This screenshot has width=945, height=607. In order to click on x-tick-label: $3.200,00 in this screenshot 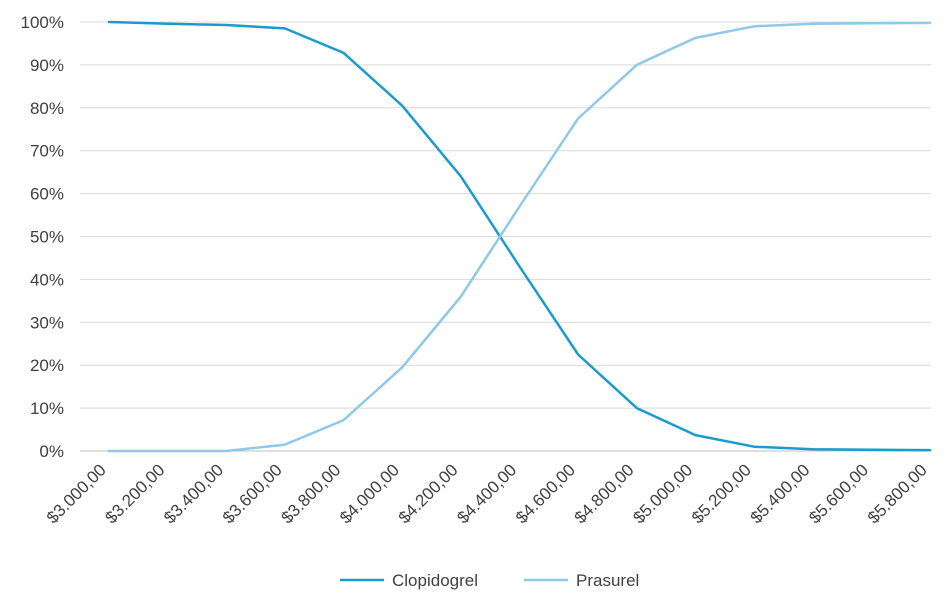, I will do `click(135, 493)`.